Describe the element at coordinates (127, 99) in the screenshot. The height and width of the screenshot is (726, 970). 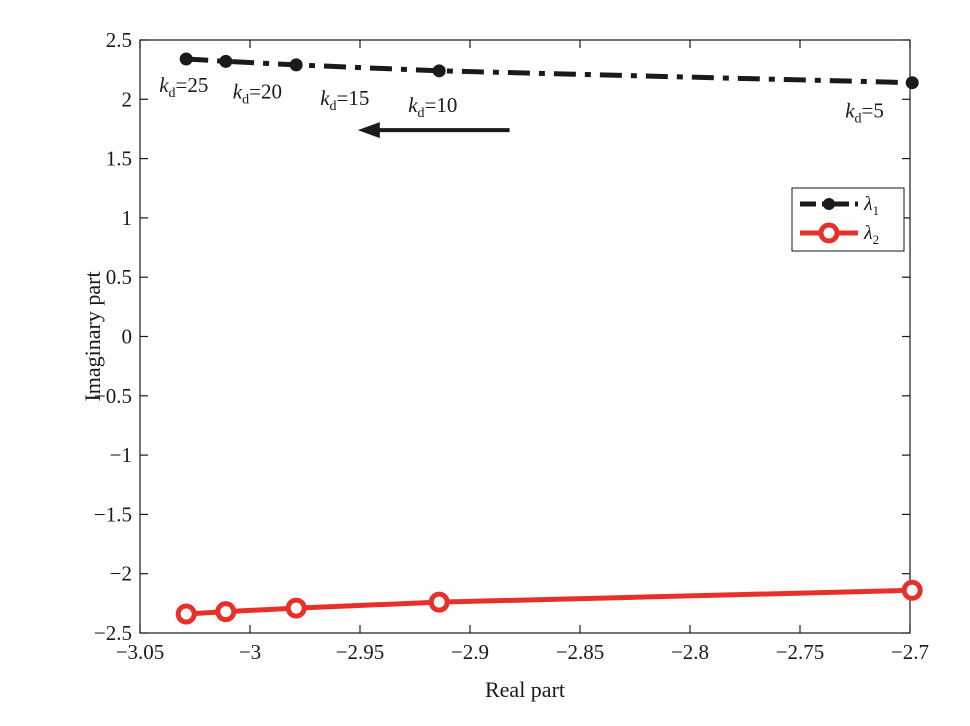
I see `y-tick-label: 2` at that location.